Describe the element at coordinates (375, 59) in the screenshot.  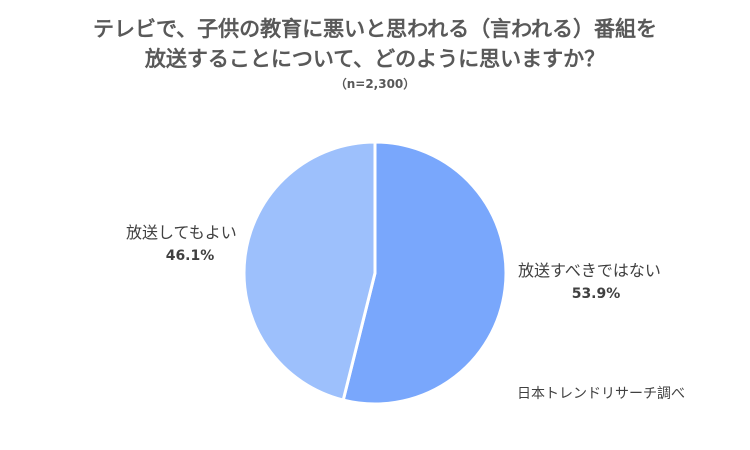
I see `chart-title-line2: 放送することについて、どのように思いますか？` at that location.